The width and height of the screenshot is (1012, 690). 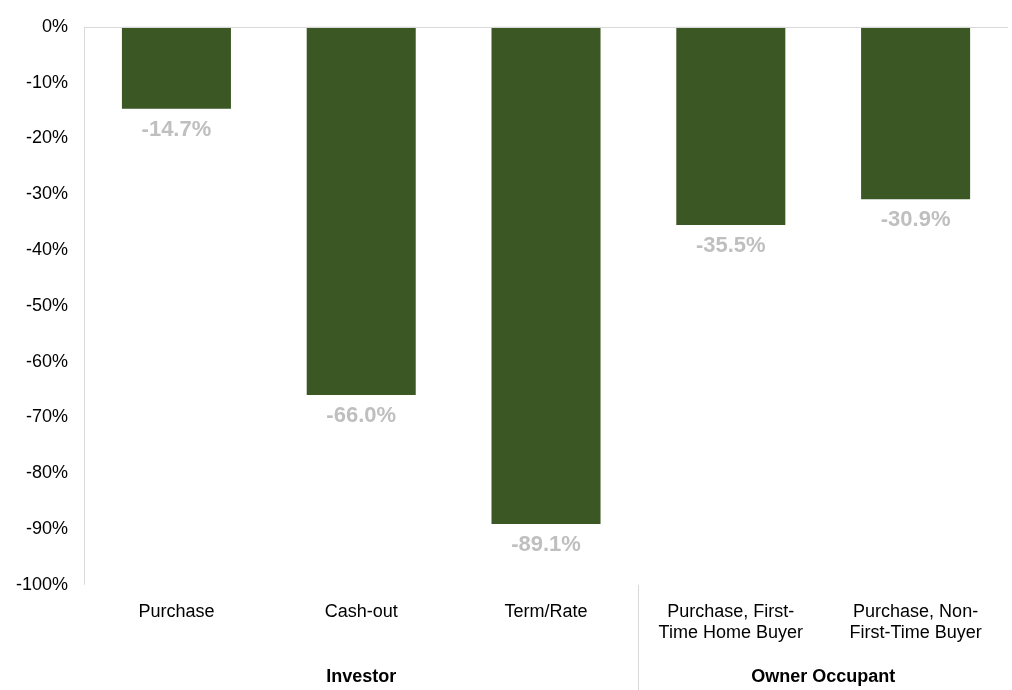 I want to click on y-tick-label: -80%, so click(x=47, y=472).